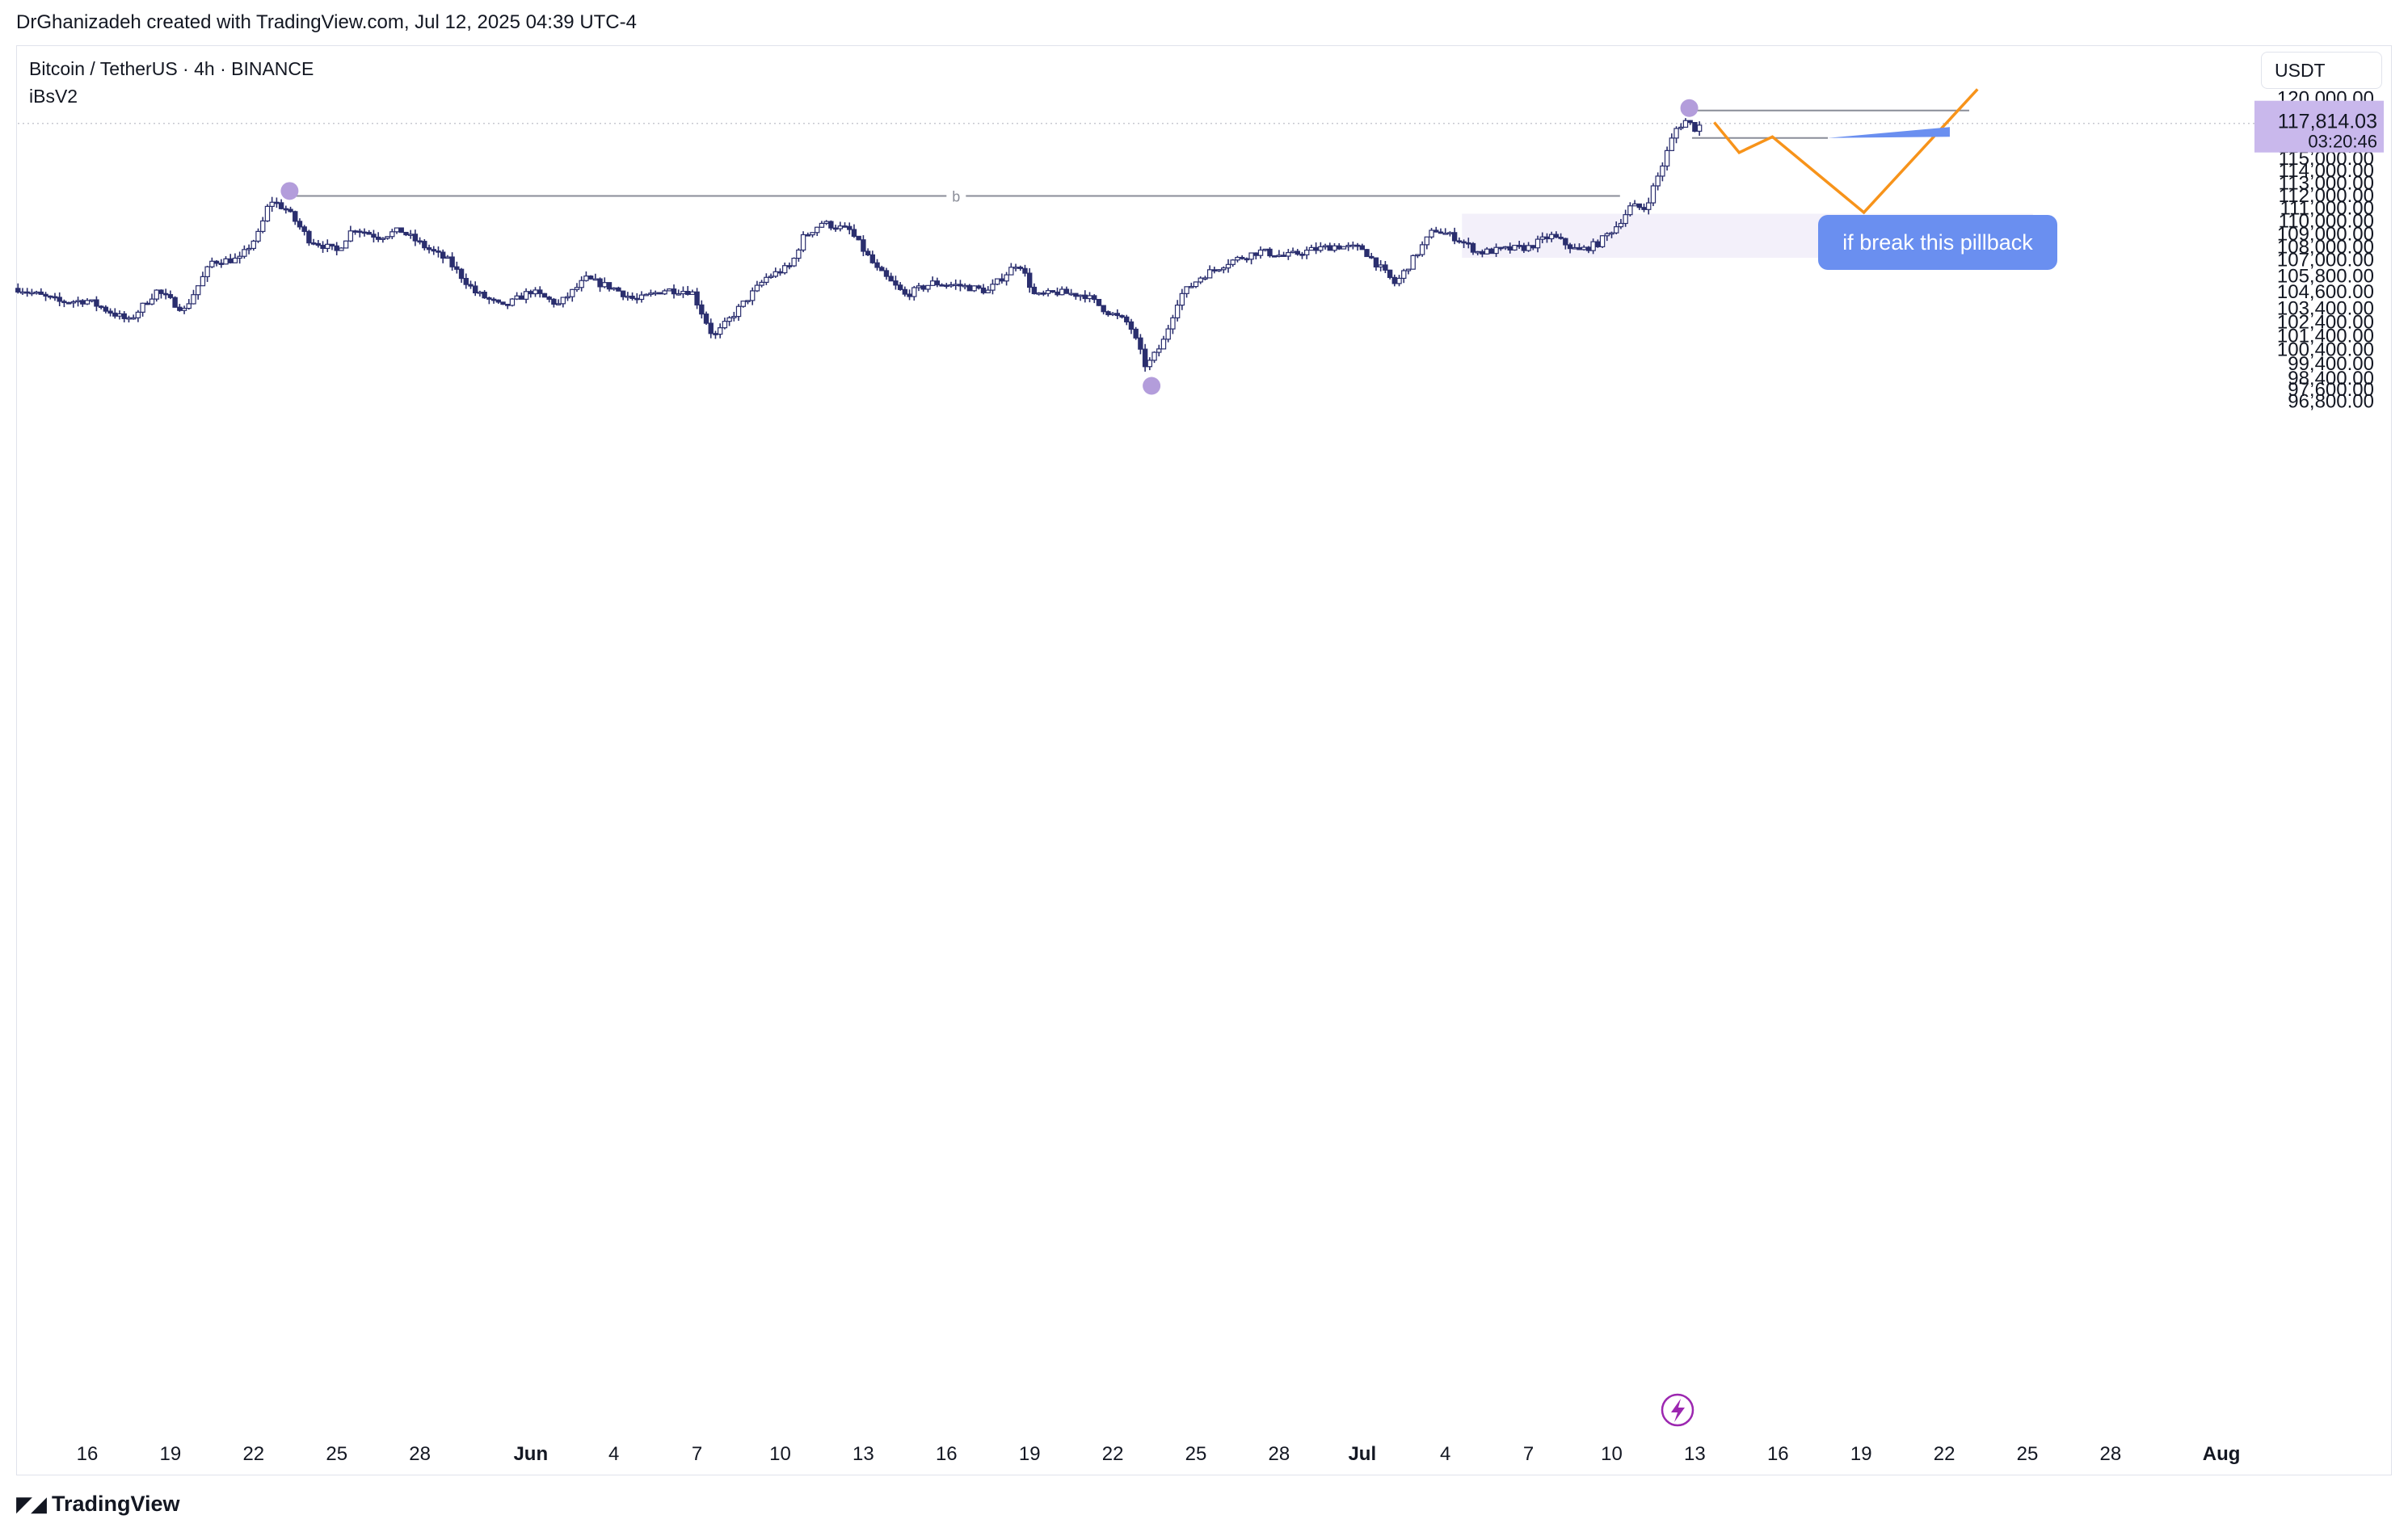 This screenshot has width=2408, height=1532. Describe the element at coordinates (1695, 1454) in the screenshot. I see `time-tick-label: 13` at that location.